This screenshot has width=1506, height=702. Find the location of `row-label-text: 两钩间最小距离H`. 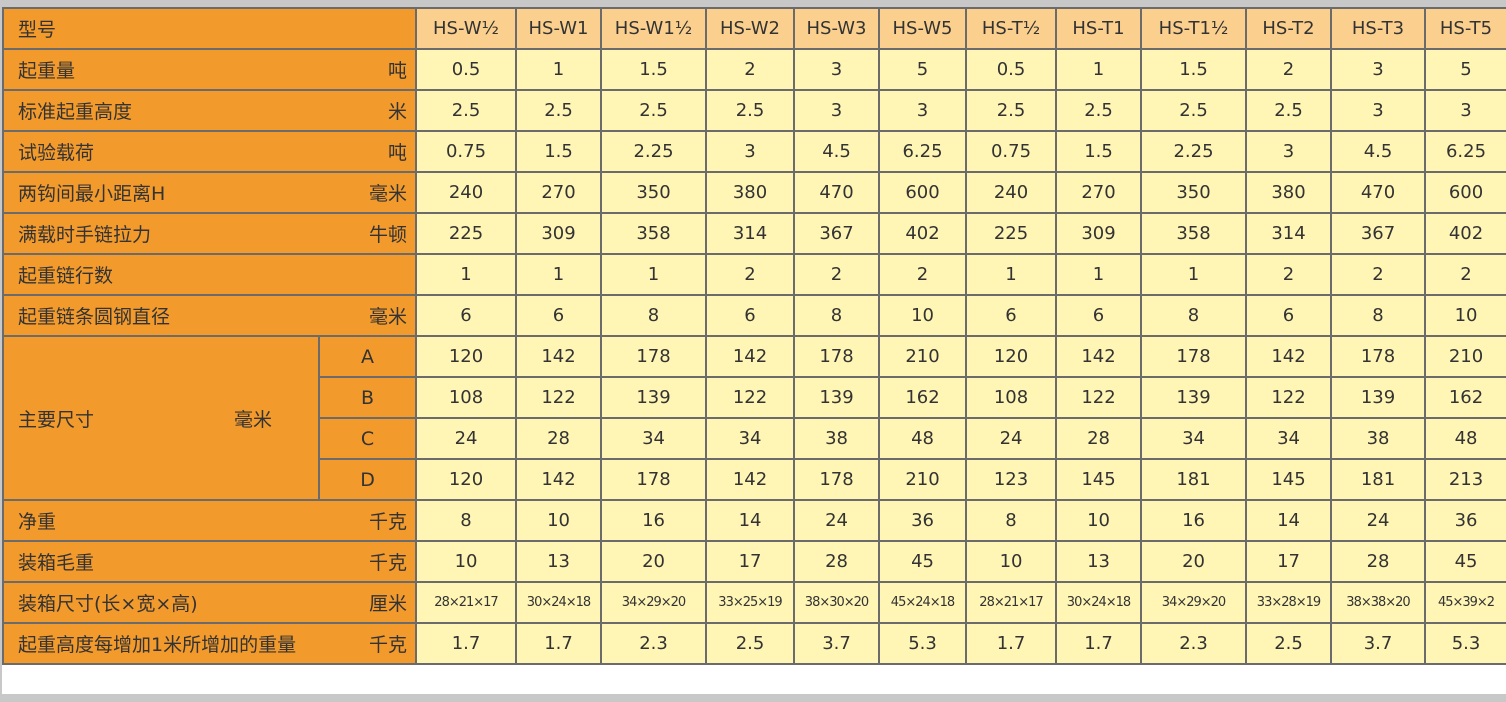

row-label-text: 两钩间最小距离H is located at coordinates (92, 194).